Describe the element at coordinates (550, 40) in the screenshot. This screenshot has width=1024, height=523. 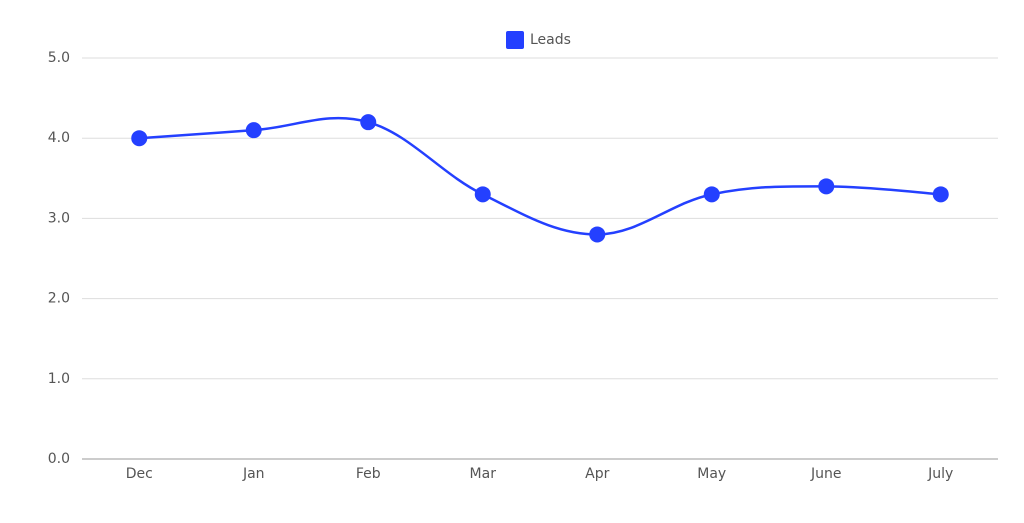
I see `legend-label: Leads` at that location.